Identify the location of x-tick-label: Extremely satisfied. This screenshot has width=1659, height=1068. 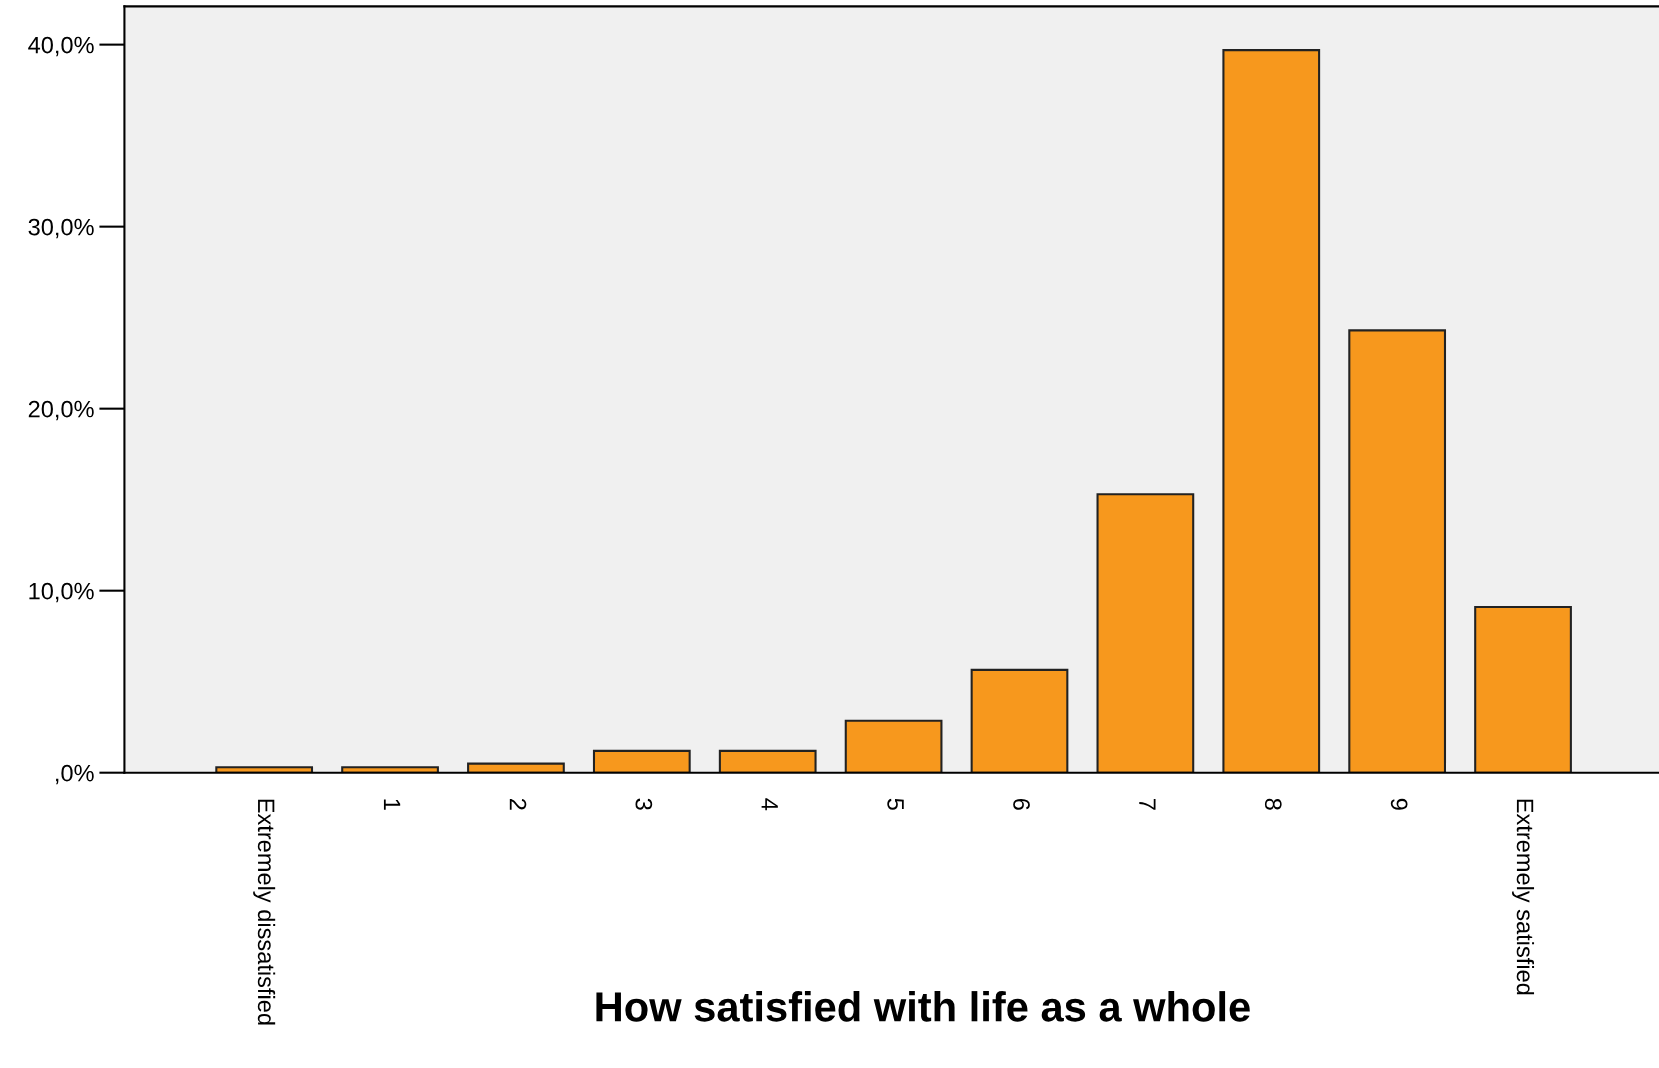
(1523, 897).